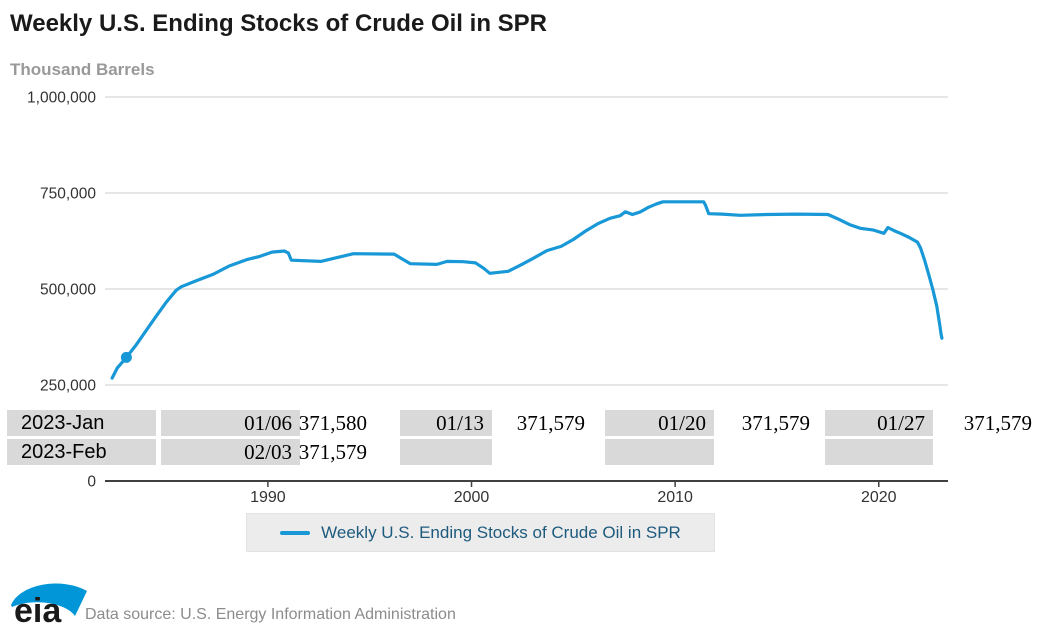 Image resolution: width=1040 pixels, height=638 pixels. Describe the element at coordinates (81, 423) in the screenshot. I see `table-cell-month: 2023-Jan` at that location.